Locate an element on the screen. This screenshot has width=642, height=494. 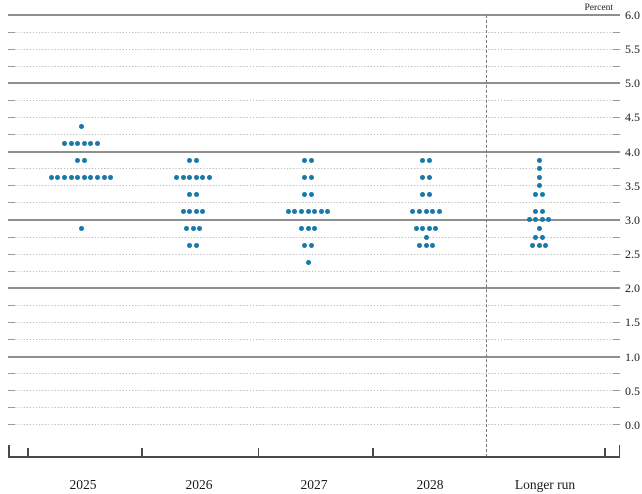
y-axis-tick-label: 5.5 is located at coordinates (632, 49).